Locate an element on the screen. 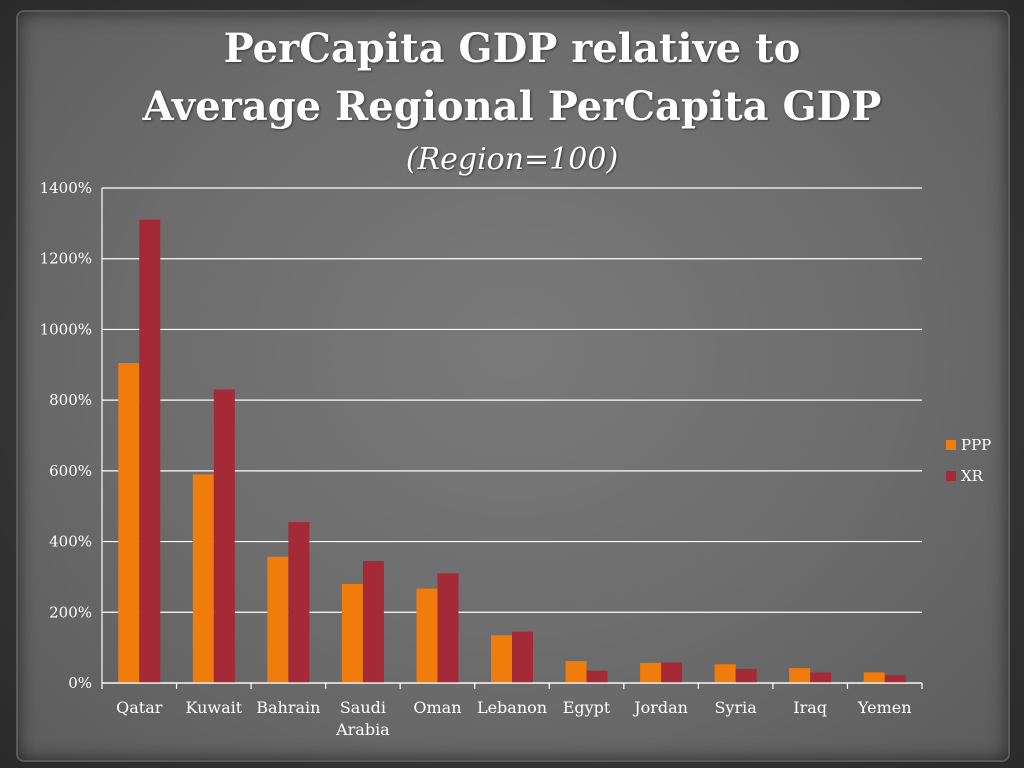 The height and width of the screenshot is (768, 1024). x-category-label: Syria is located at coordinates (735, 707).